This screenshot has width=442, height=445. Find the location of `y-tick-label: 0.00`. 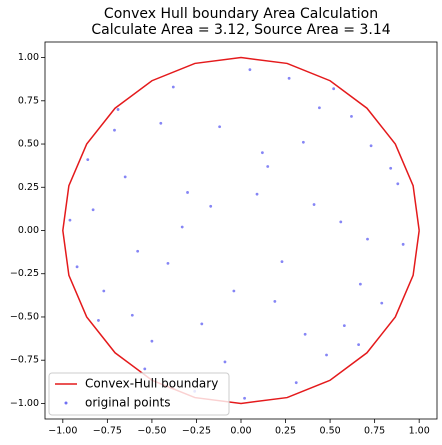

y-tick-label: 0.00 is located at coordinates (28, 230).